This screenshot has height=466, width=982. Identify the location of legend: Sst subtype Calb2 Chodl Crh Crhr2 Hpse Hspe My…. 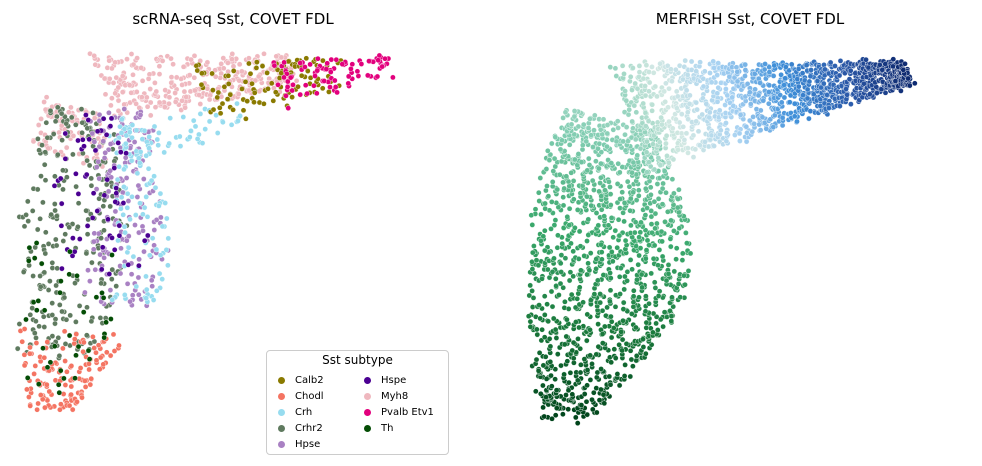
(357, 402).